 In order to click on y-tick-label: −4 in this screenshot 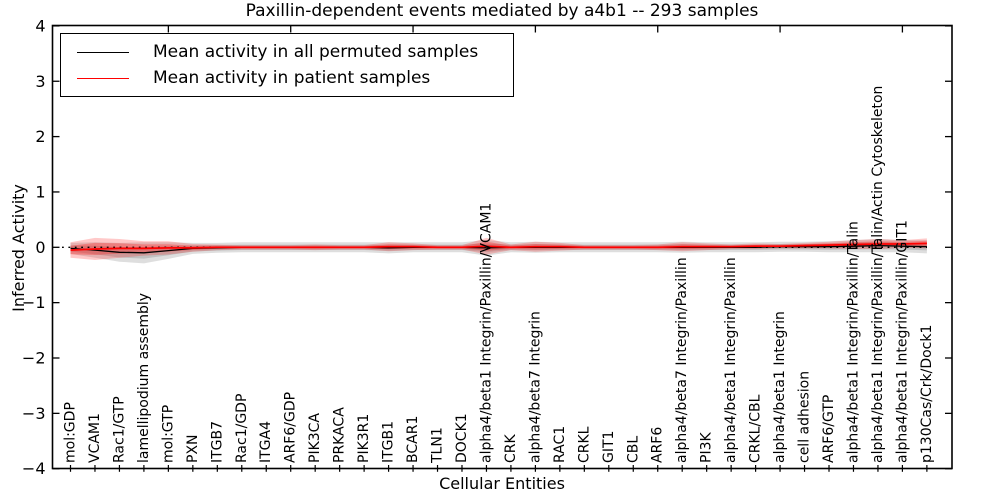, I will do `click(34, 468)`.